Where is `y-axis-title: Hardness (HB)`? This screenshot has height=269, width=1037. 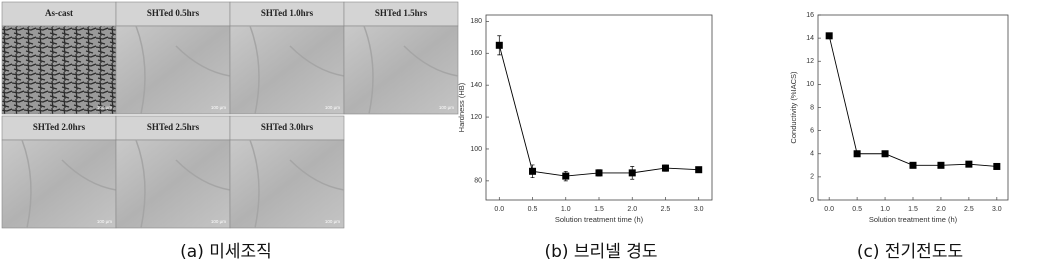 y-axis-title: Hardness (HB) is located at coordinates (461, 107).